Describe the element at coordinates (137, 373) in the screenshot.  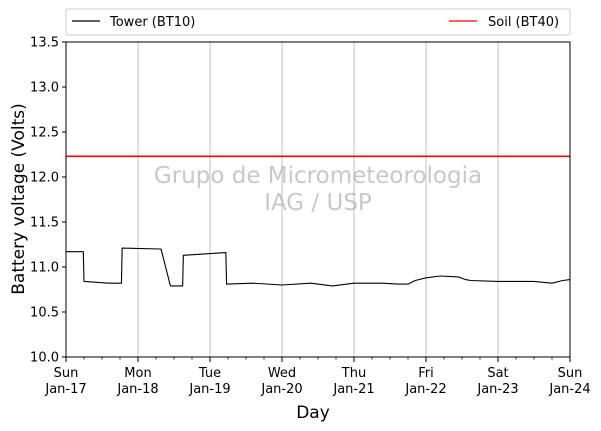
I see `x-tick-label-day-1: Mon` at that location.